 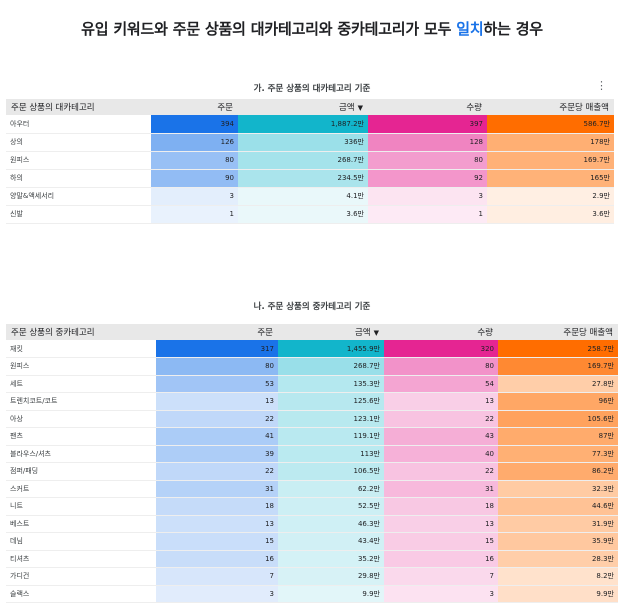 I want to click on category-cell: 아우터, so click(x=78, y=124).